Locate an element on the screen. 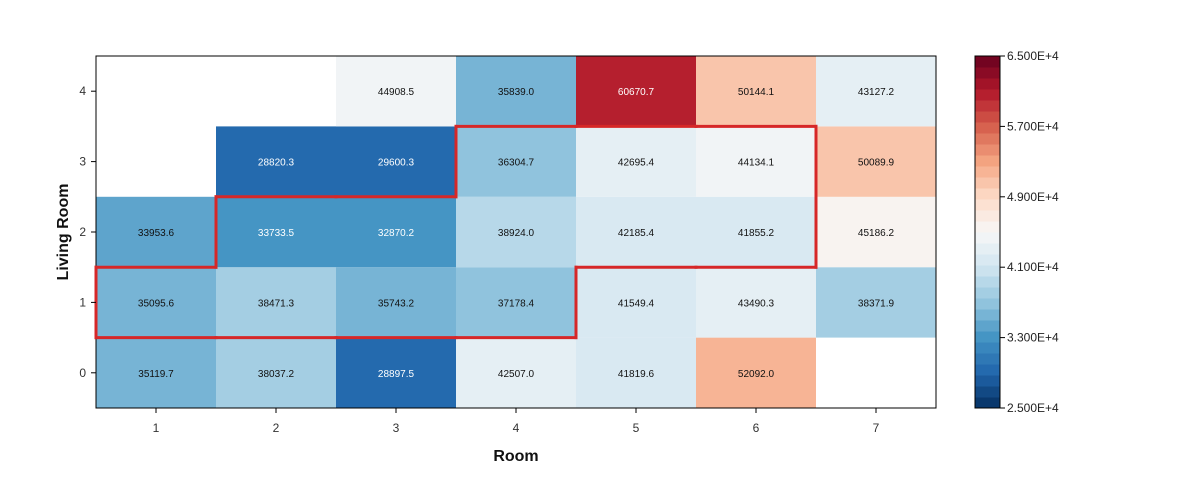 The image size is (1200, 492). cell-value-label: 35095.6 is located at coordinates (156, 303).